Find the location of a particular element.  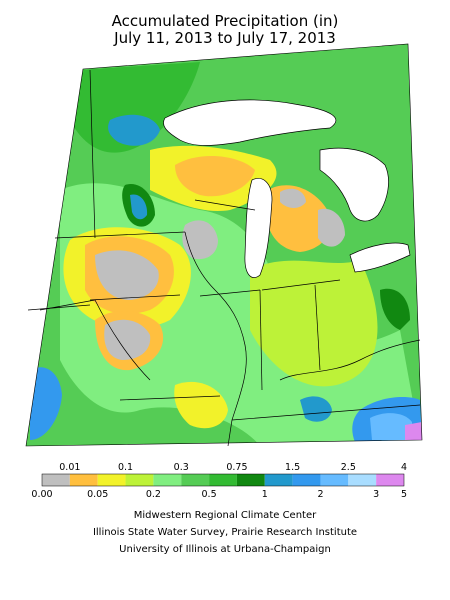

legend-labels-top: 0.01 0.1 0.3 0.75 1.5 2.5 4 is located at coordinates (233, 467).